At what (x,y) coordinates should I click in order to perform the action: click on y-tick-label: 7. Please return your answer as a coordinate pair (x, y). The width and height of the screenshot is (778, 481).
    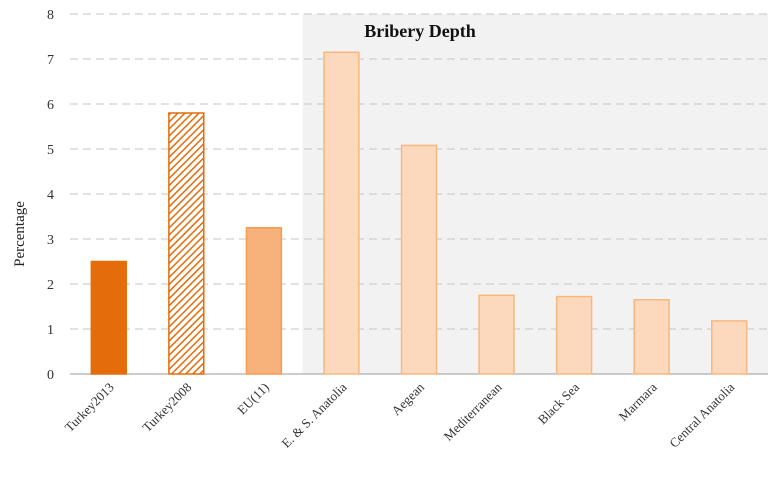
    Looking at the image, I should click on (50, 60).